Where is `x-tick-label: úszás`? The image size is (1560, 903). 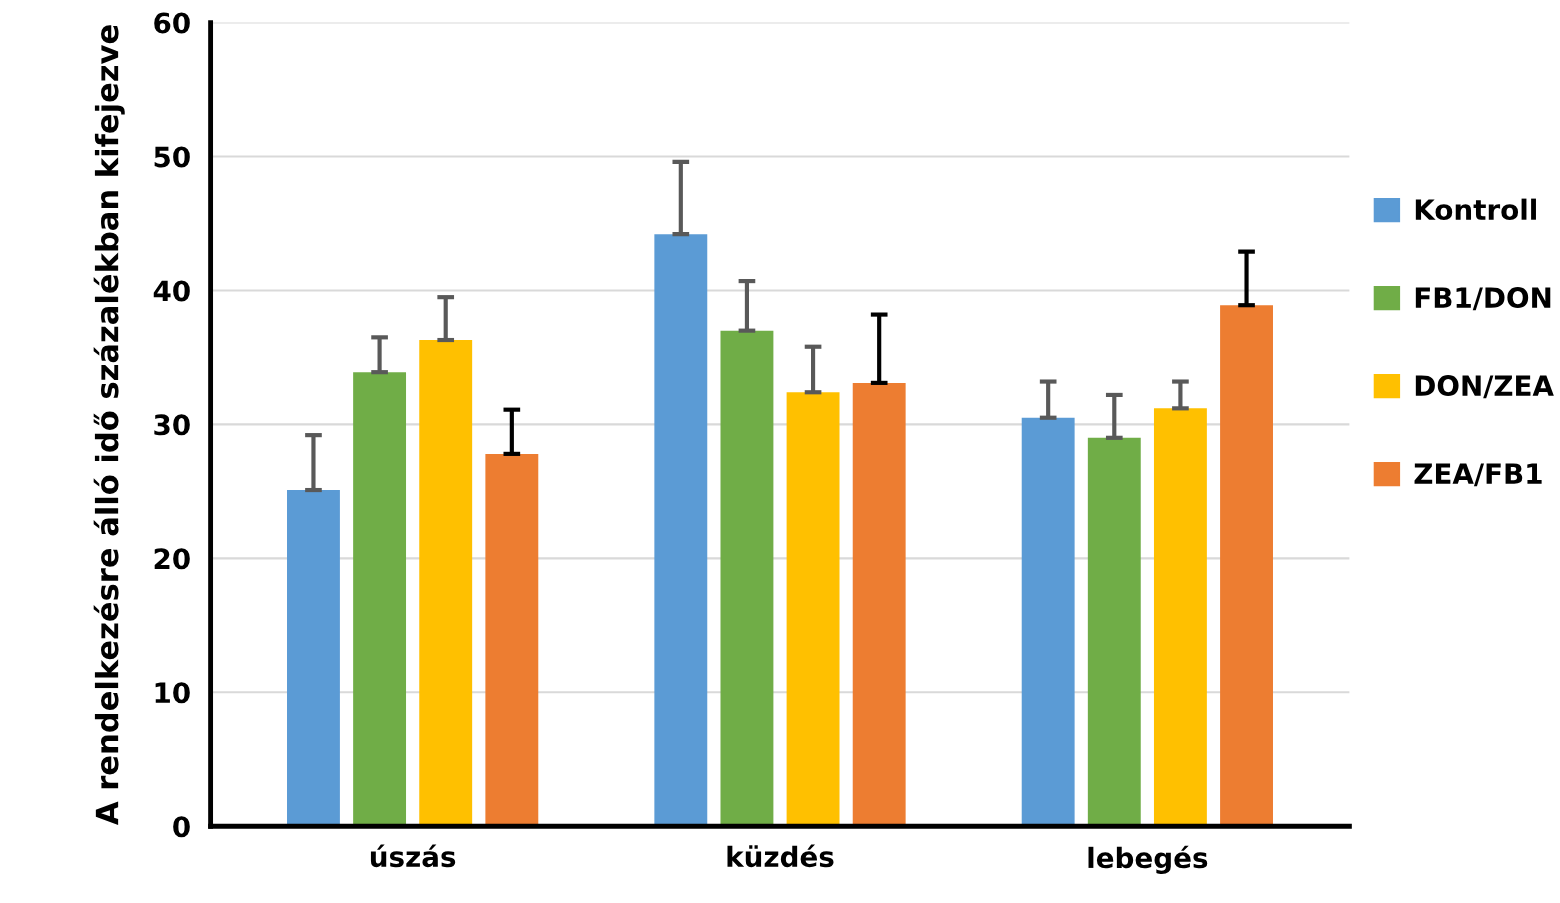 x-tick-label: úszás is located at coordinates (413, 856).